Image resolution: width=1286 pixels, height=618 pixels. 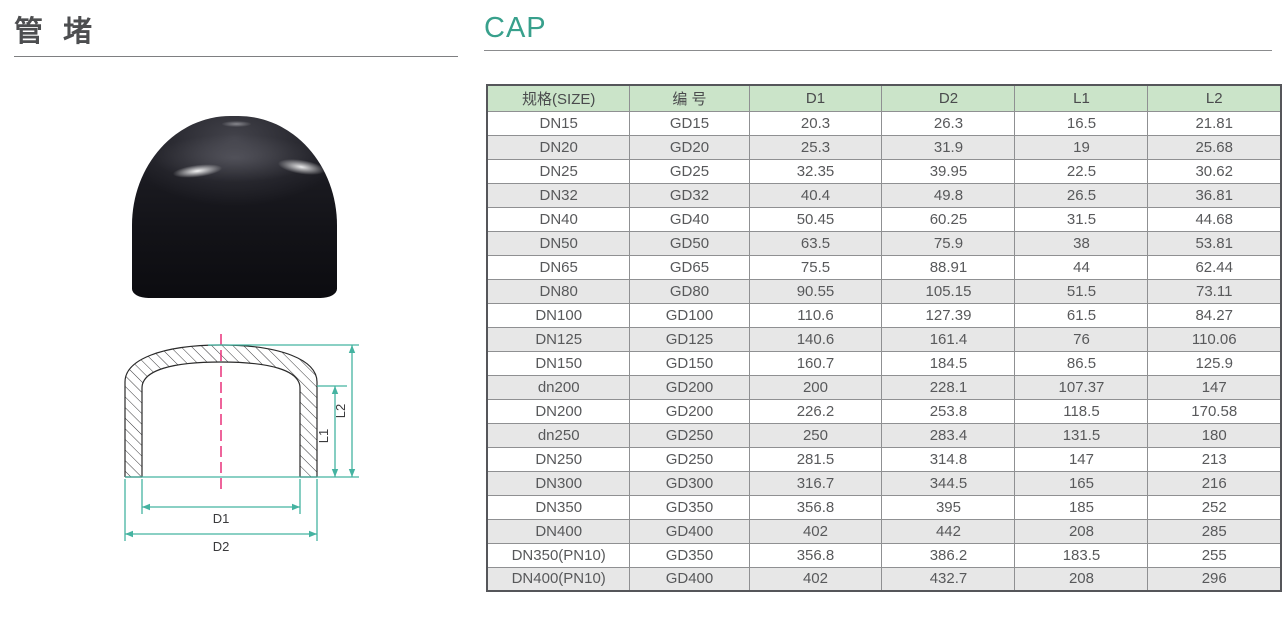 I want to click on table-cell: 31.9, so click(x=948, y=147).